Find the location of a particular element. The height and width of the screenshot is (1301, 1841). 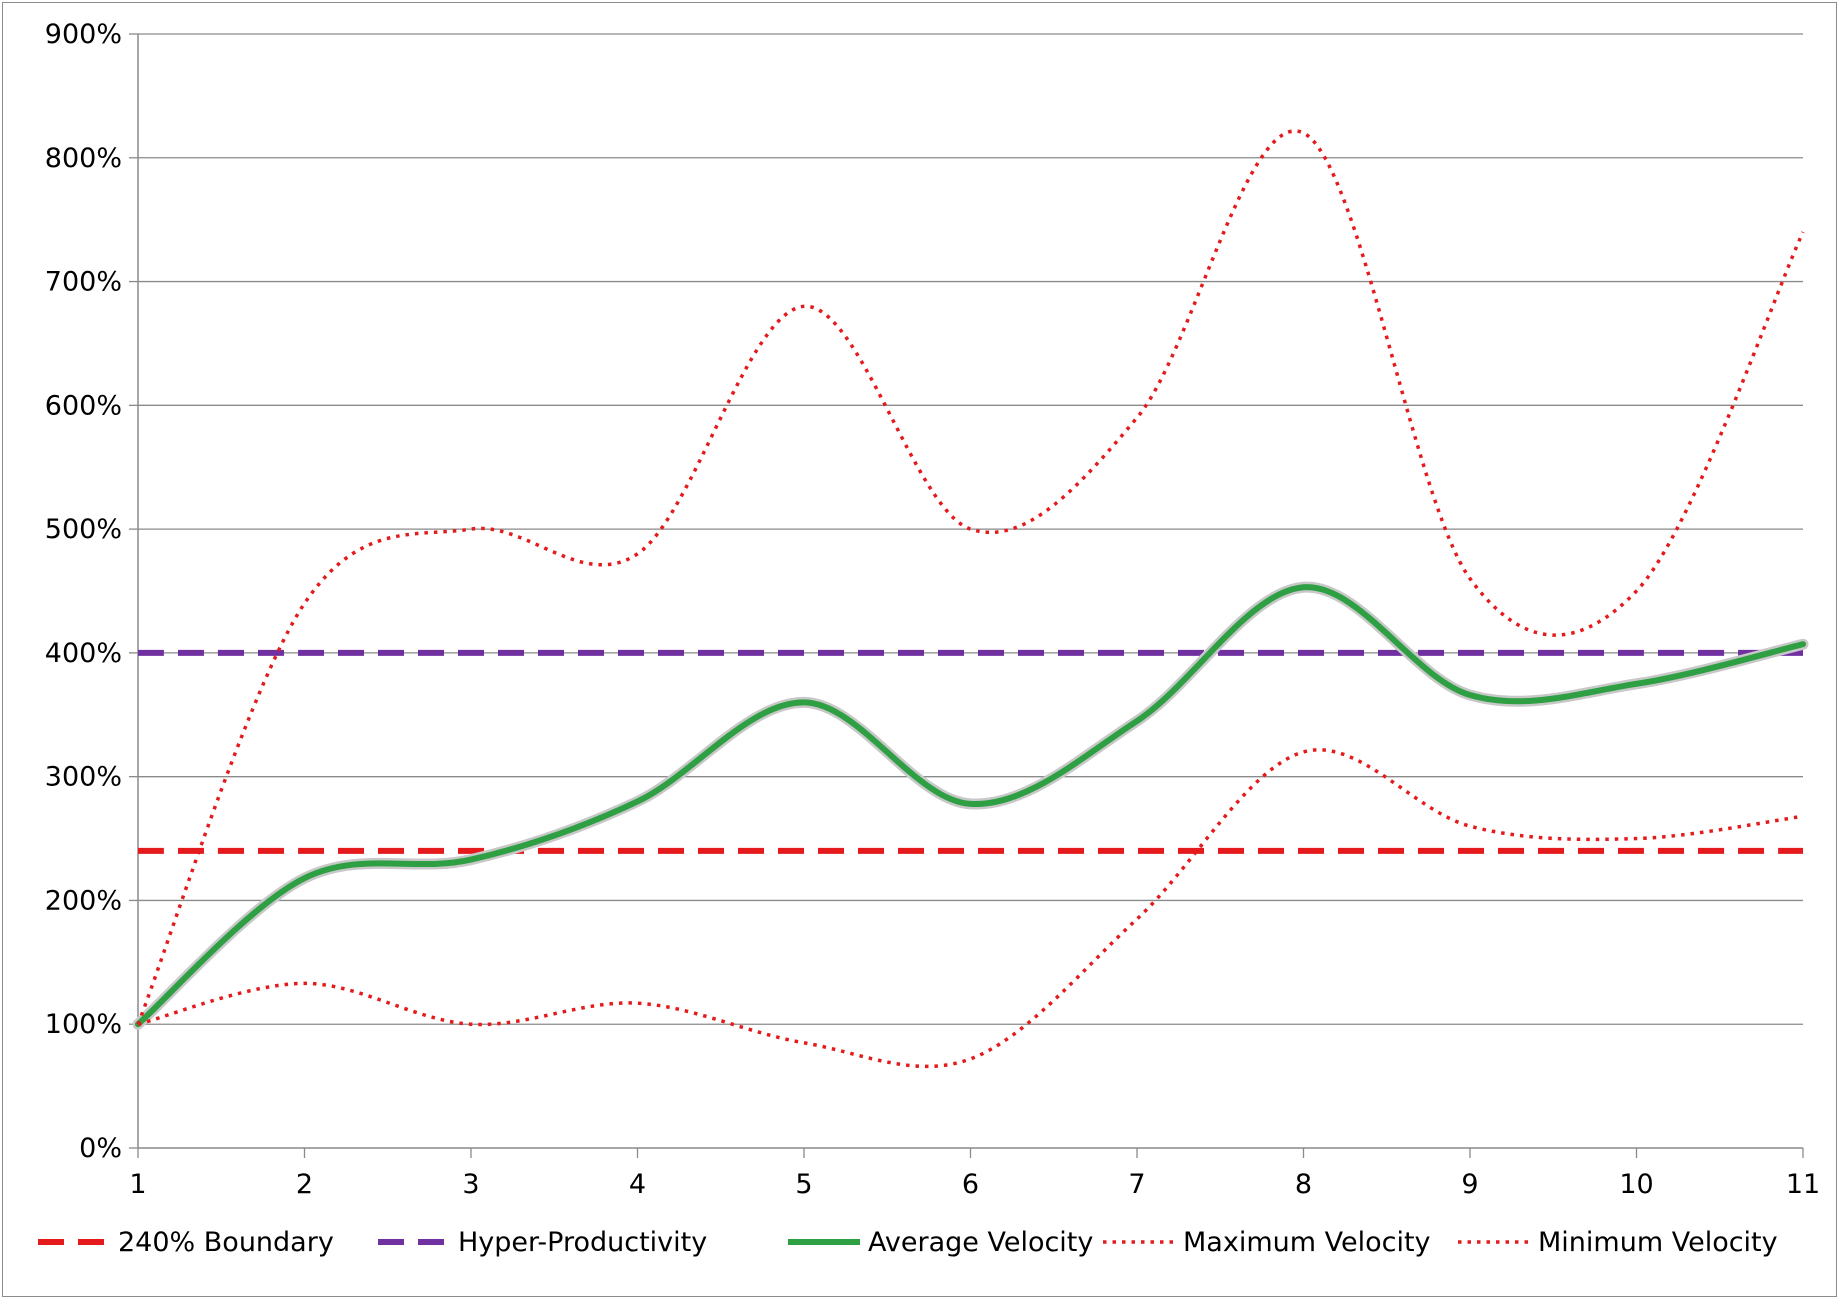

legend-label: Minimum Velocity is located at coordinates (1658, 1242).